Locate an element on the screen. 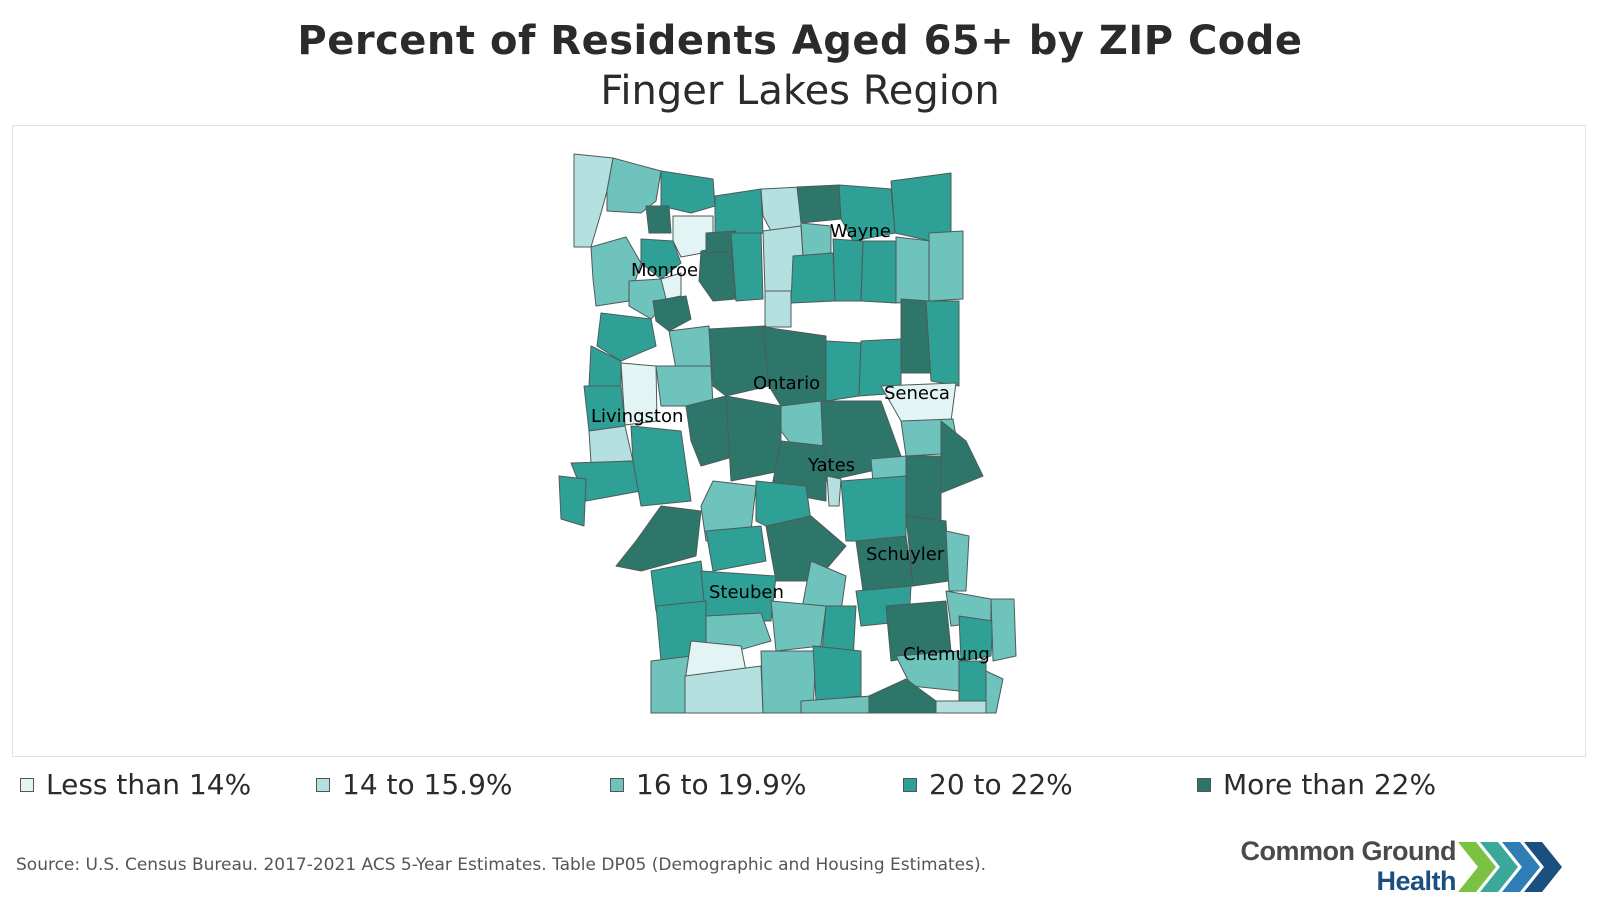  legend-label: Less than 14% is located at coordinates (149, 784).